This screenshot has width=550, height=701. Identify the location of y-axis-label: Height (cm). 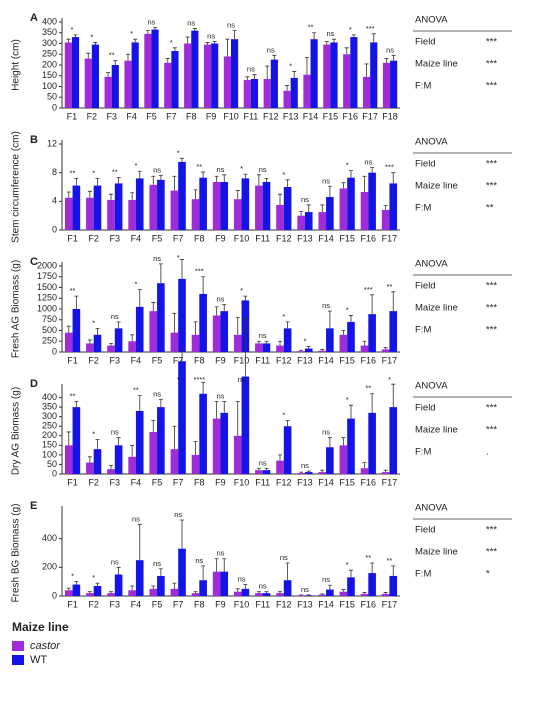
(16, 65).